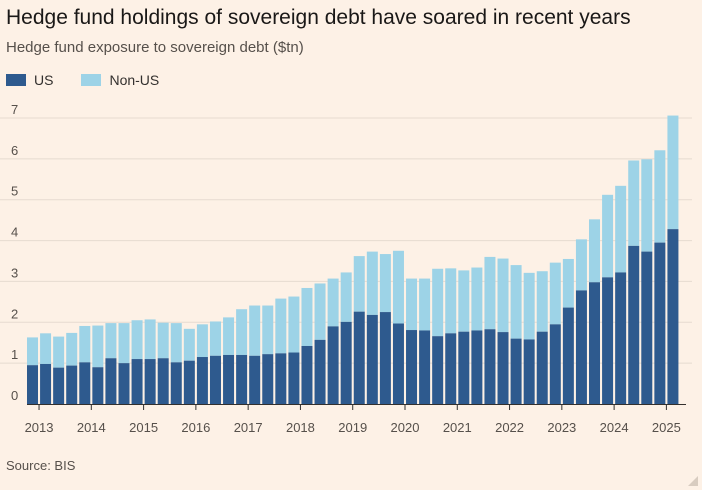  What do you see at coordinates (85, 383) in the screenshot?
I see `bar-us-2013Q4` at bounding box center [85, 383].